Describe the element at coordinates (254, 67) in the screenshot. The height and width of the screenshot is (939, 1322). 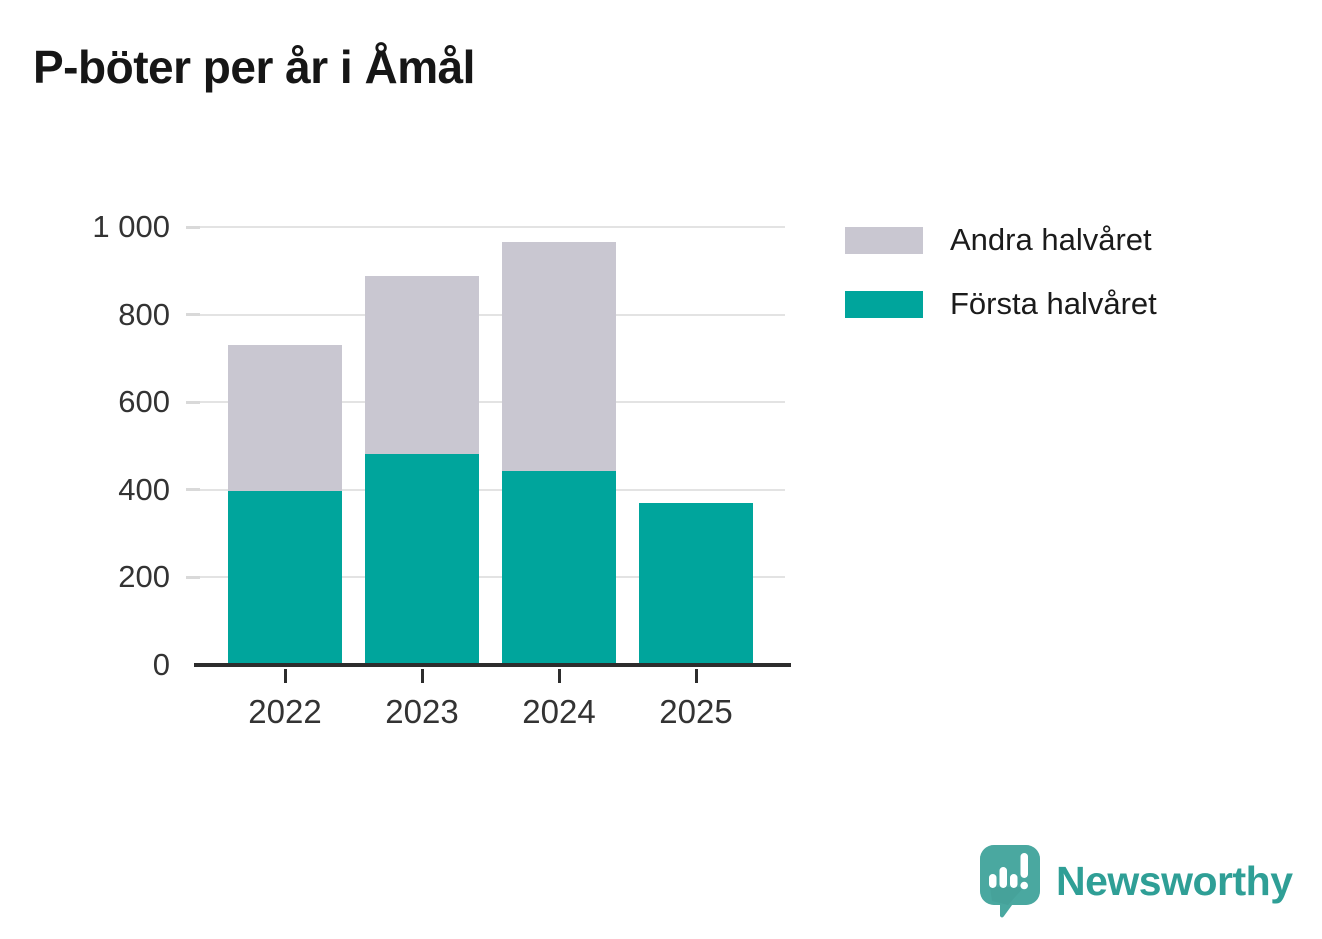
I see `page-title: P-böter per år i Åmål` at that location.